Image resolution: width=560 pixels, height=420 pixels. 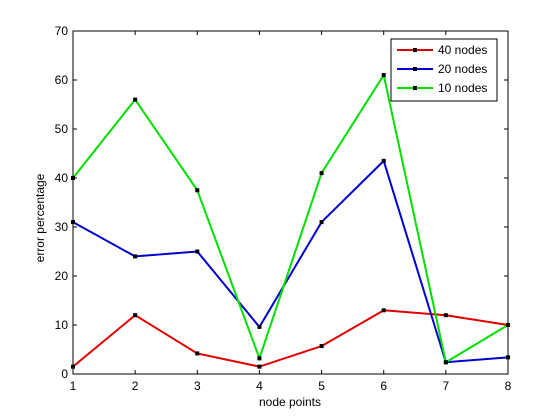 What do you see at coordinates (62, 80) in the screenshot?
I see `y-tick-label: 60` at bounding box center [62, 80].